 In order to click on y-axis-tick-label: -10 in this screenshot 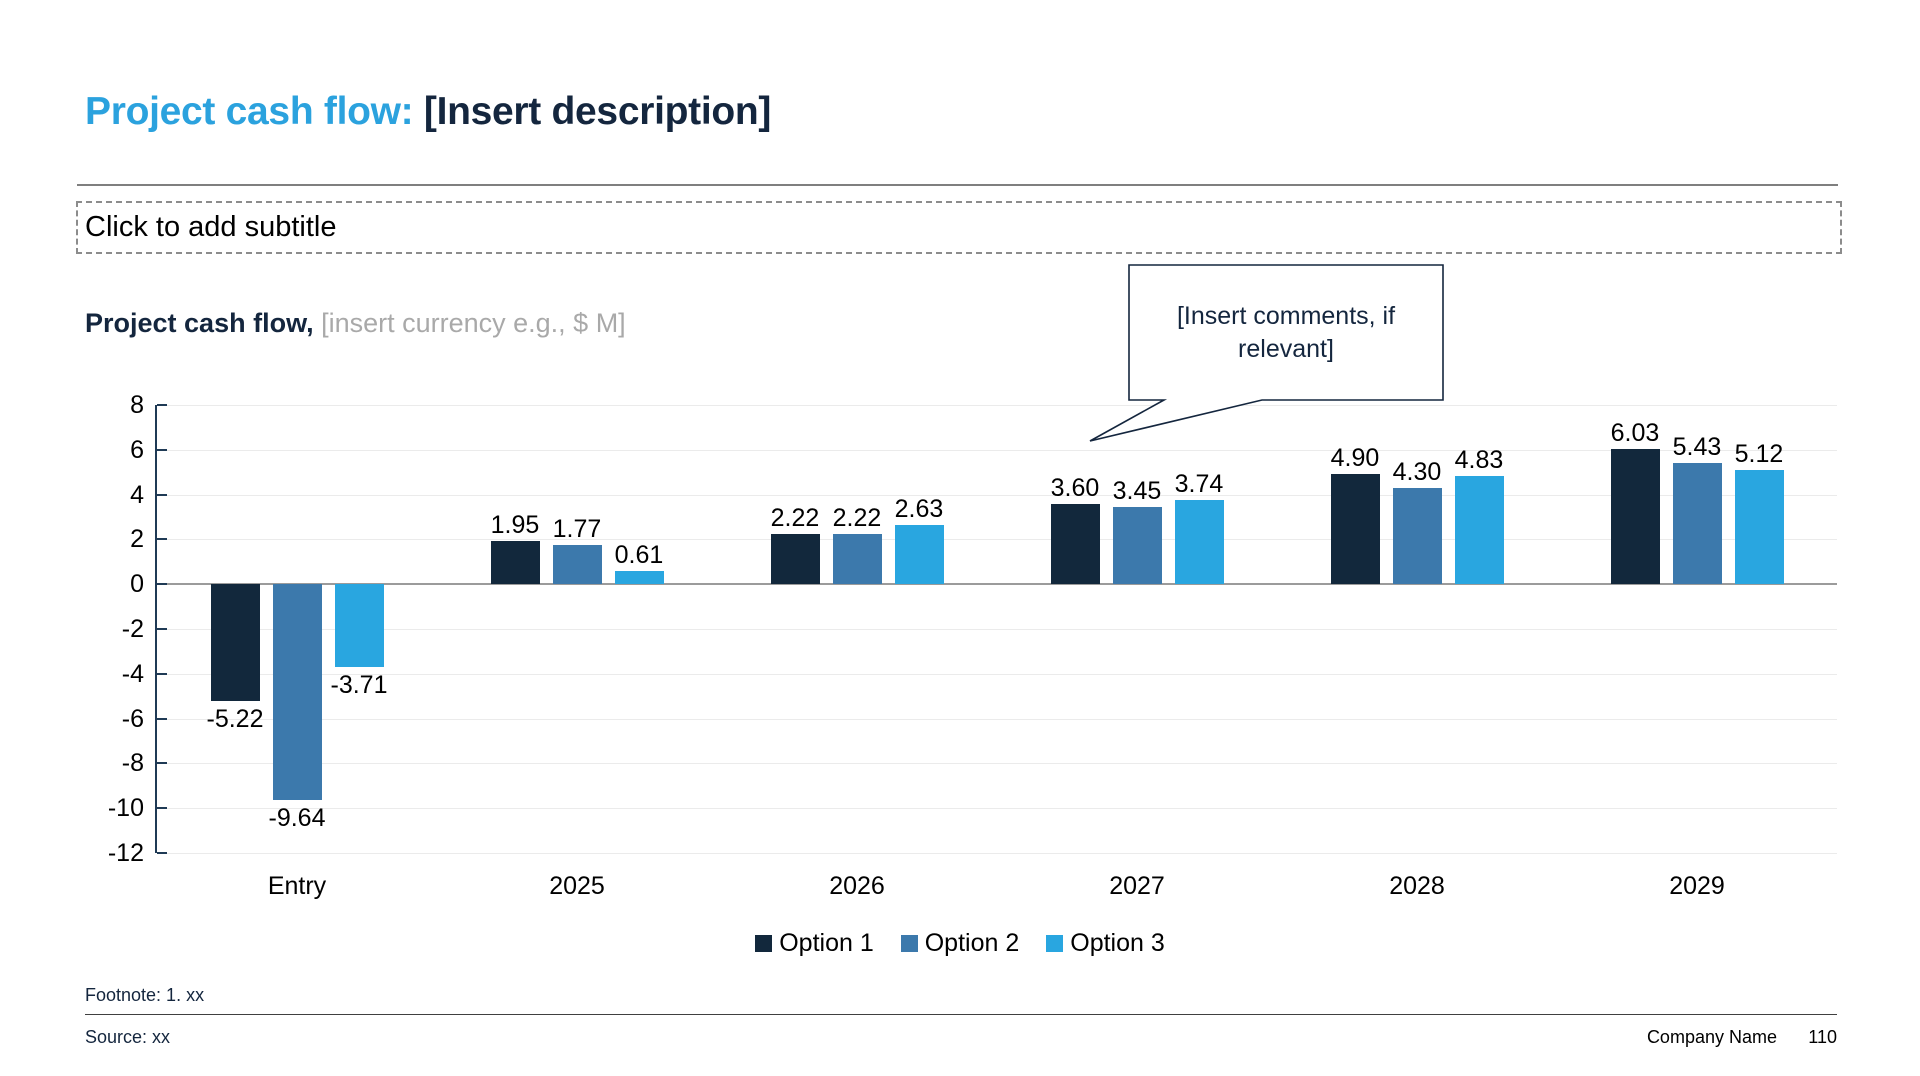, I will do `click(125, 808)`.